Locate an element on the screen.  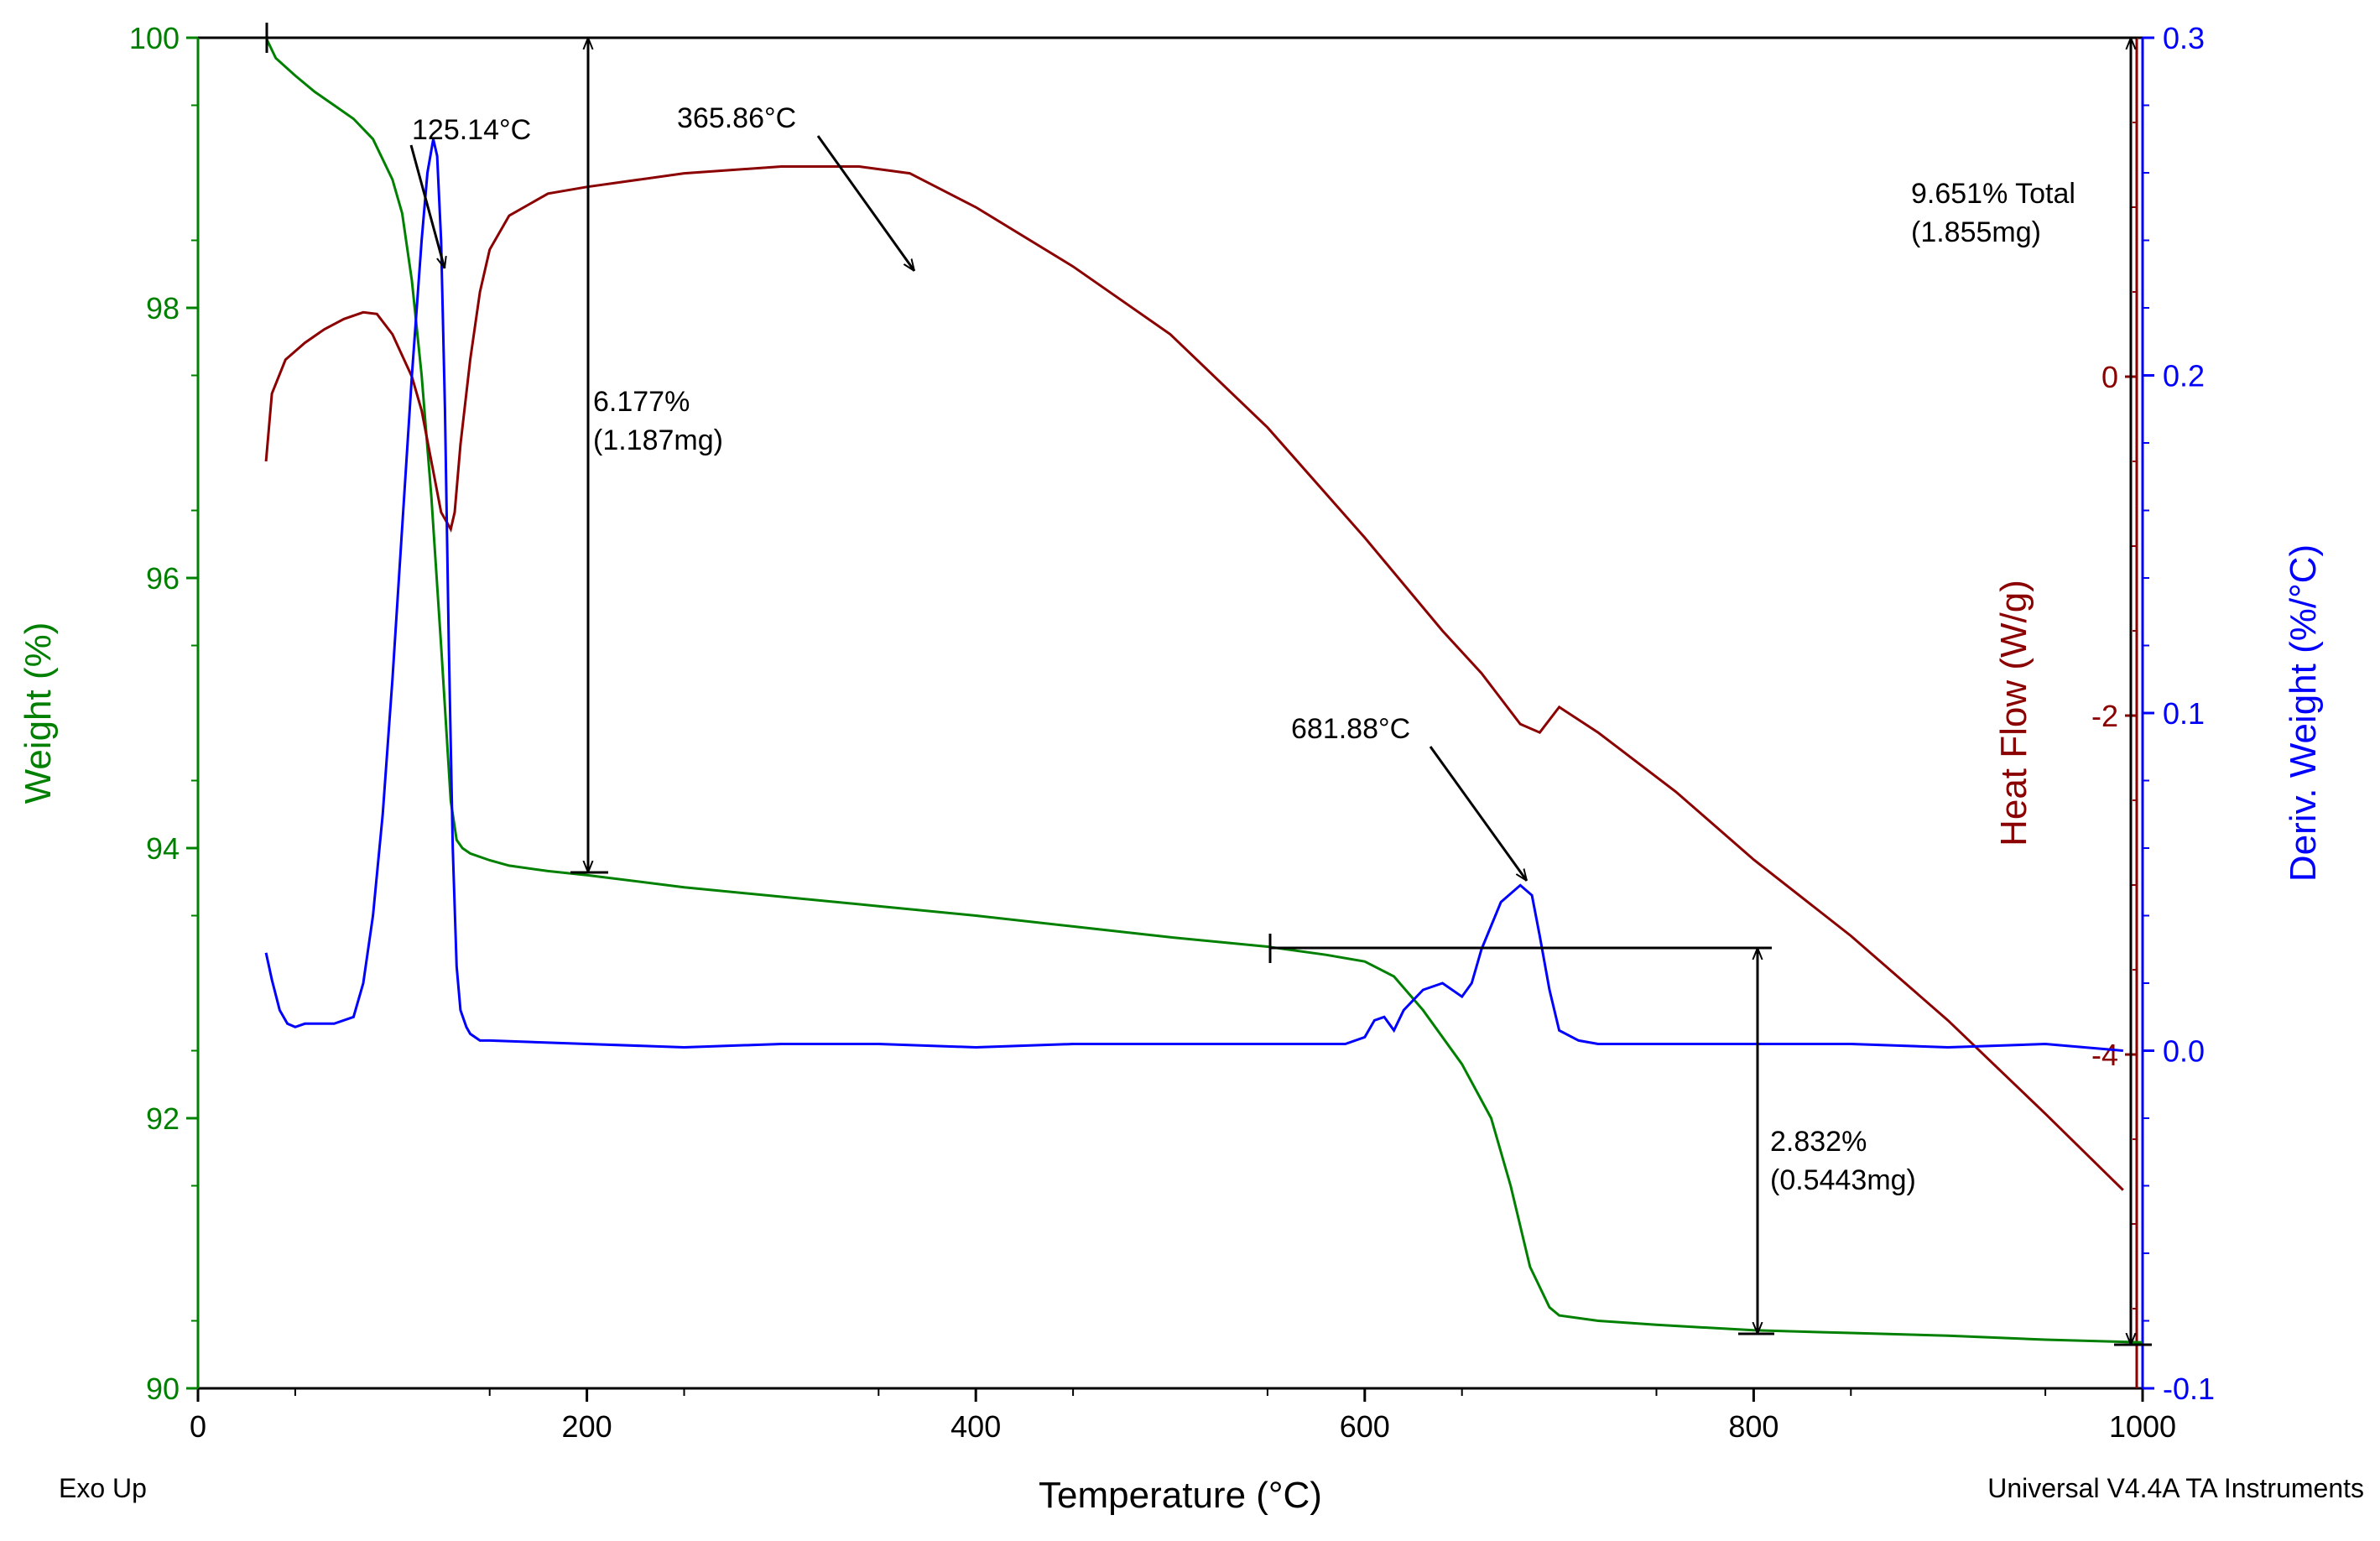
x-tick-label: 600 is located at coordinates (1365, 1427).